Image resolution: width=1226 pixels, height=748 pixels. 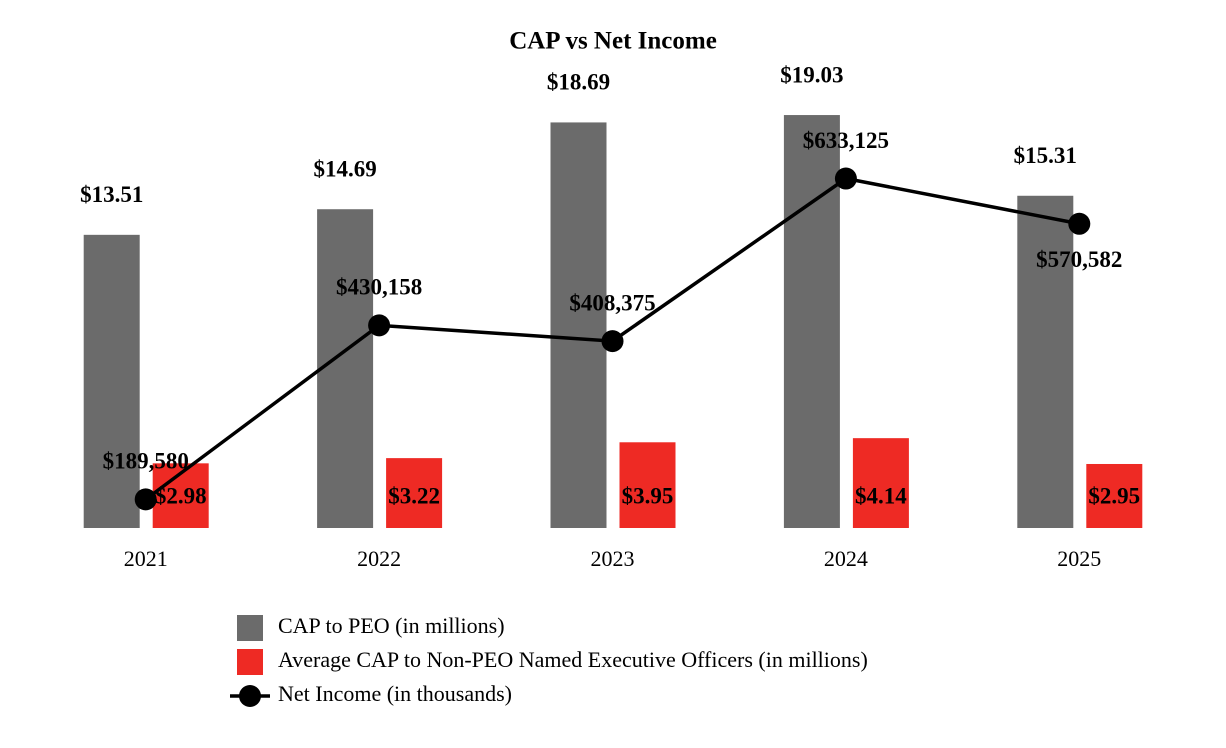 What do you see at coordinates (344, 169) in the screenshot?
I see `data-label: $14.69` at bounding box center [344, 169].